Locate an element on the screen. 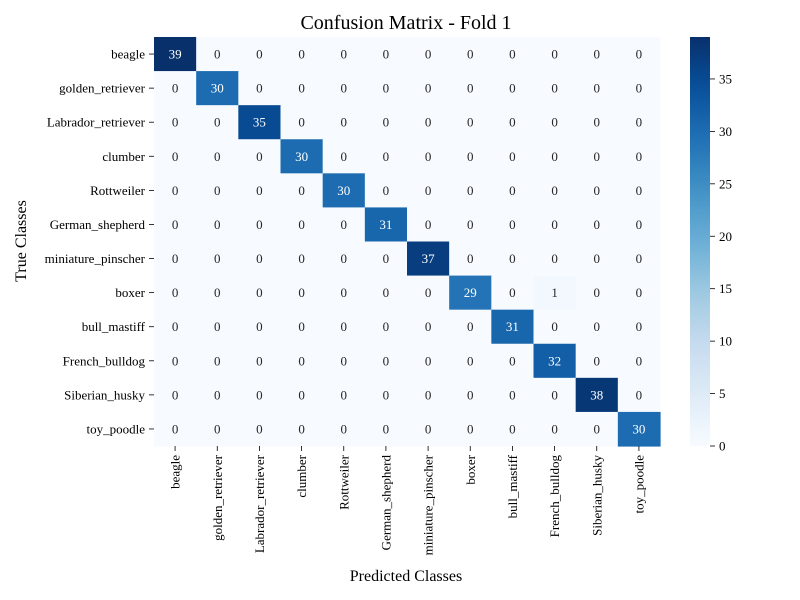  x-tick-label: French_bulldog is located at coordinates (554, 496).